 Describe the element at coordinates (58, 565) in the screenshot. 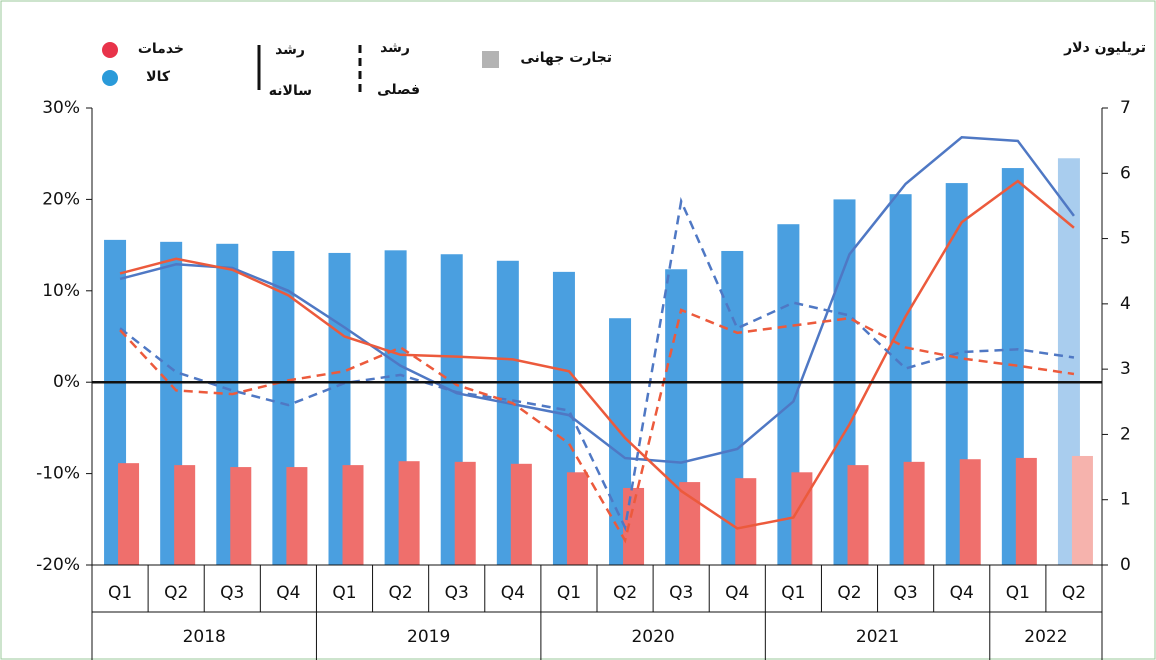

I see `y-tick-label: -20%` at that location.